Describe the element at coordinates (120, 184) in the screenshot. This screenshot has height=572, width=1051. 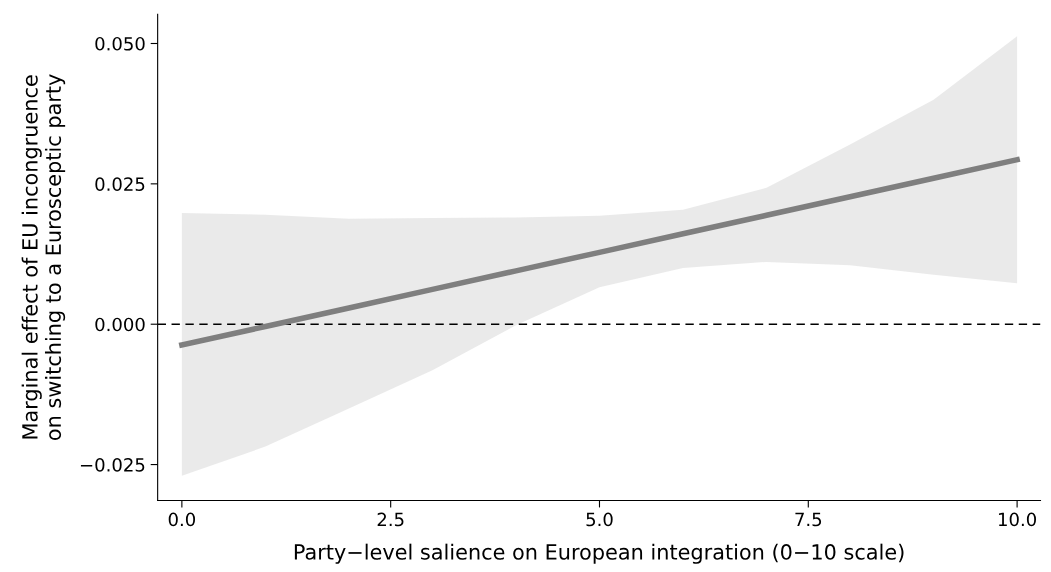
I see `y-tick-label: 0.025` at that location.